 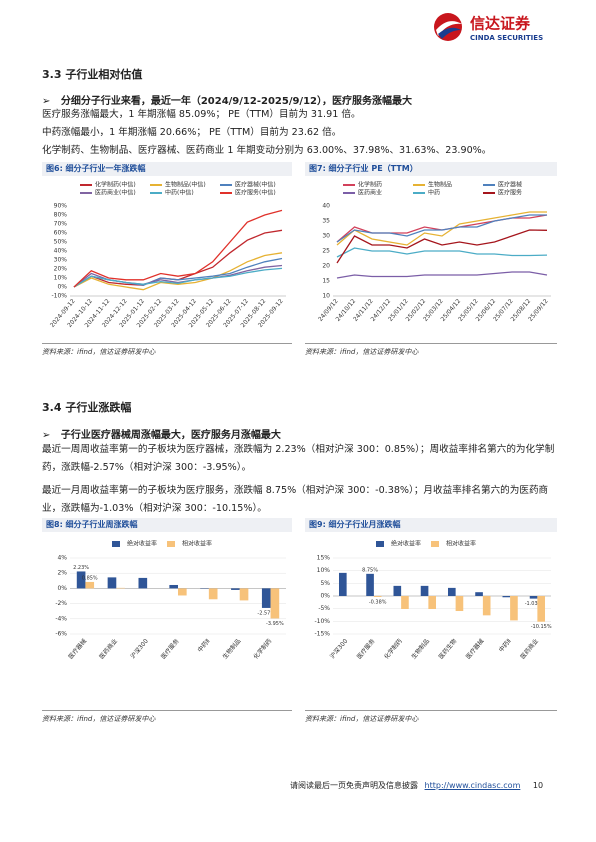 What do you see at coordinates (434, 193) in the screenshot?
I see `legend-label: 中药` at bounding box center [434, 193].